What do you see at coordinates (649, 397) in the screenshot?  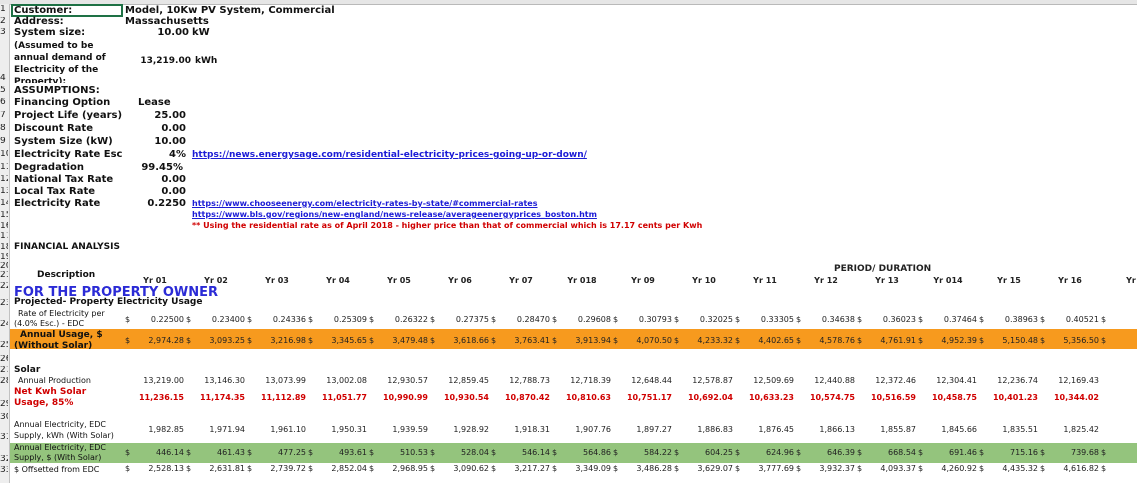 I see `net-kwh-cell: 10,751.17` at bounding box center [649, 397].